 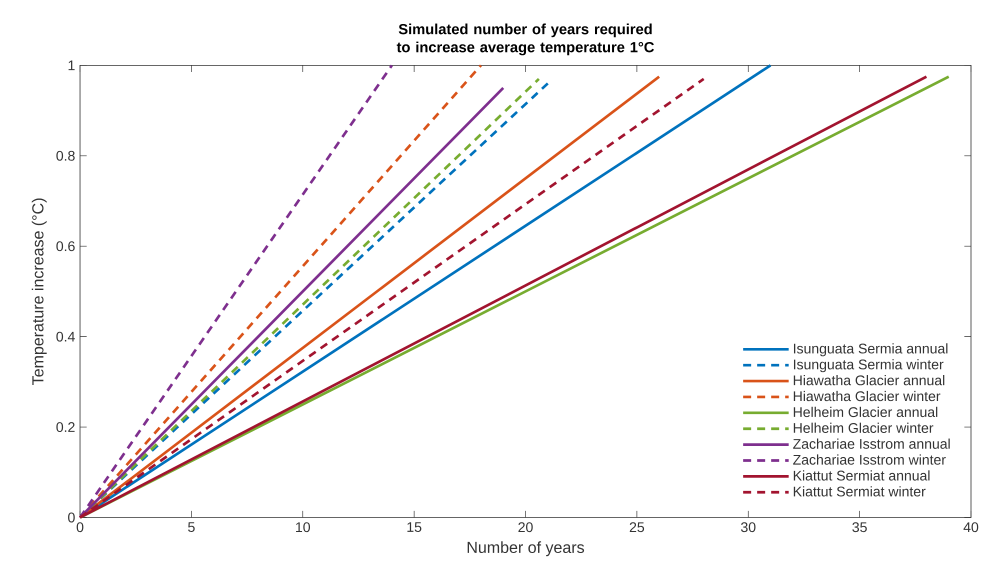 What do you see at coordinates (414, 527) in the screenshot?
I see `x-tick-label: 15` at bounding box center [414, 527].